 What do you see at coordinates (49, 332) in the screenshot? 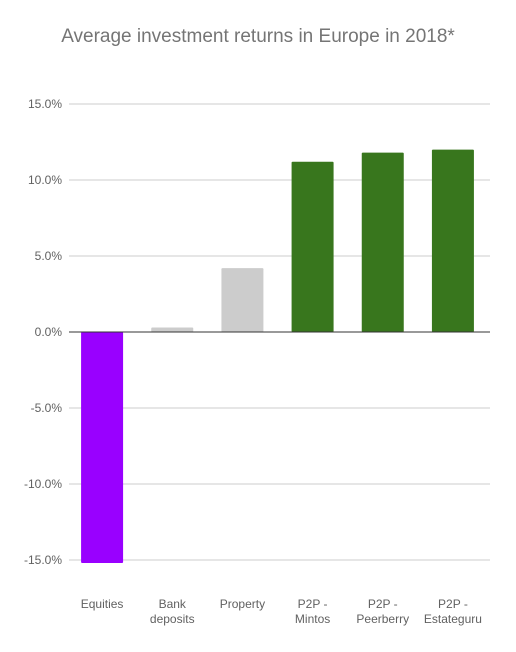
I see `y-tick-label: 0.0%` at bounding box center [49, 332].